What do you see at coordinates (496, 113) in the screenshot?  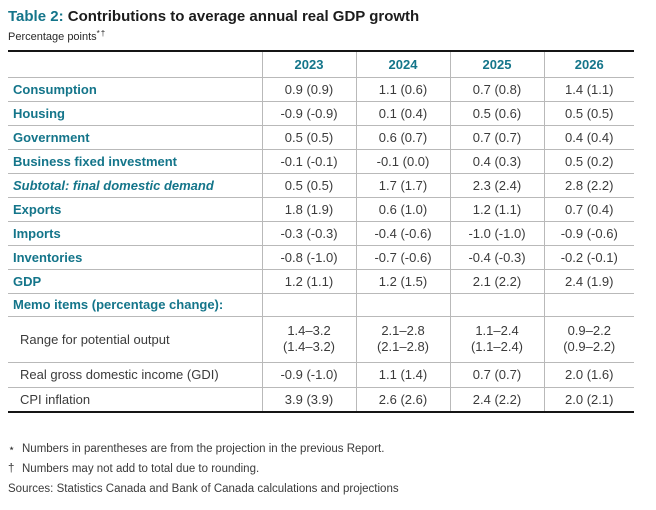 I see `value-cell: 0.5 (0.6)` at bounding box center [496, 113].